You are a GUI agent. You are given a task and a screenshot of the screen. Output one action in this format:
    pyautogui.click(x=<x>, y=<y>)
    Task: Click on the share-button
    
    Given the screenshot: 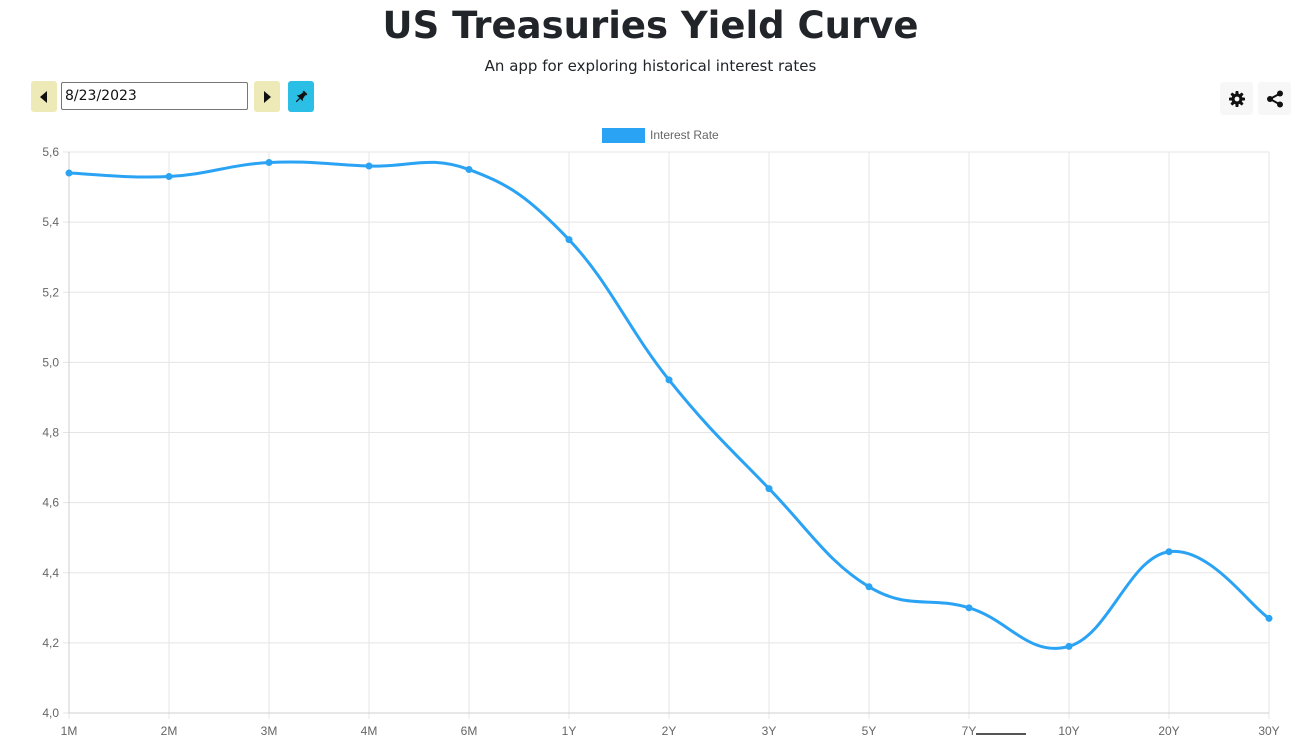 What is the action you would take?
    pyautogui.click(x=1274, y=98)
    